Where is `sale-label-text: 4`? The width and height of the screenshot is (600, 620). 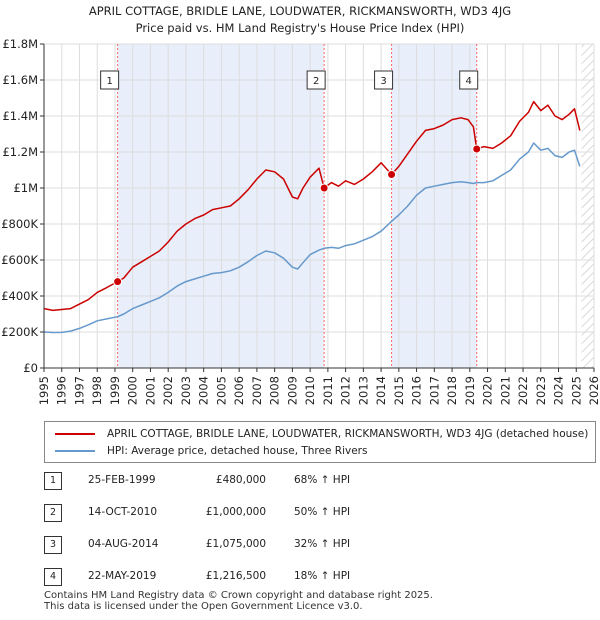
sale-label-text: 4 is located at coordinates (469, 81).